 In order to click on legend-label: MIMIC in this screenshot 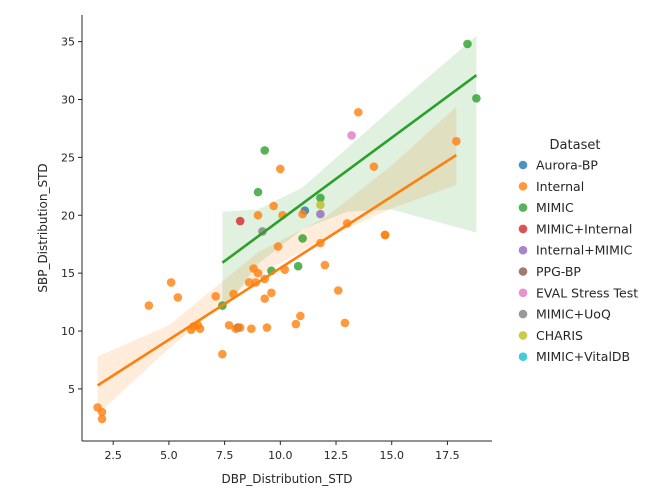, I will do `click(555, 207)`.